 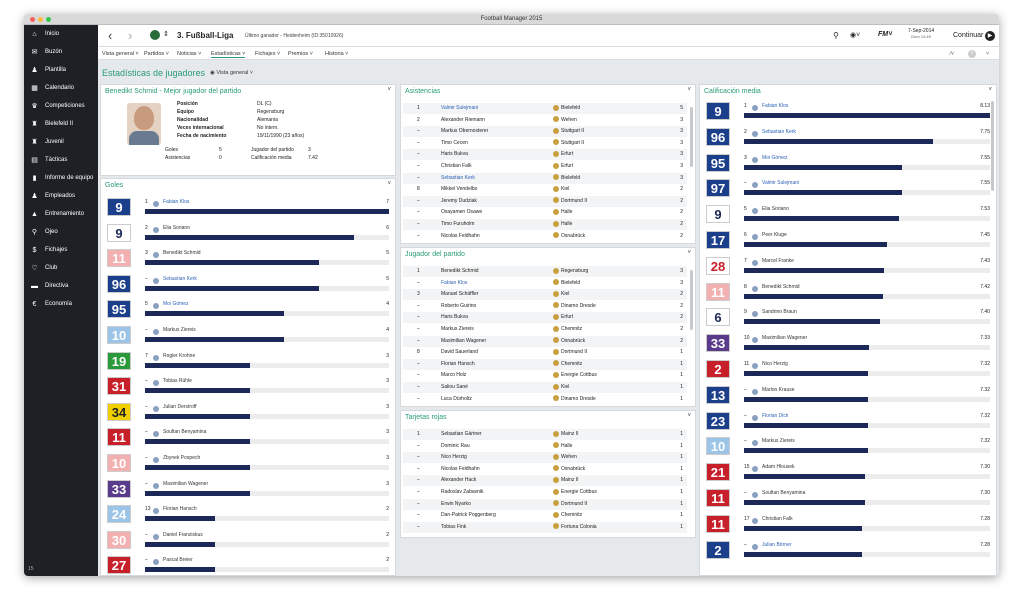 What do you see at coordinates (775, 364) in the screenshot?
I see `player-name: Nico Herzig` at bounding box center [775, 364].